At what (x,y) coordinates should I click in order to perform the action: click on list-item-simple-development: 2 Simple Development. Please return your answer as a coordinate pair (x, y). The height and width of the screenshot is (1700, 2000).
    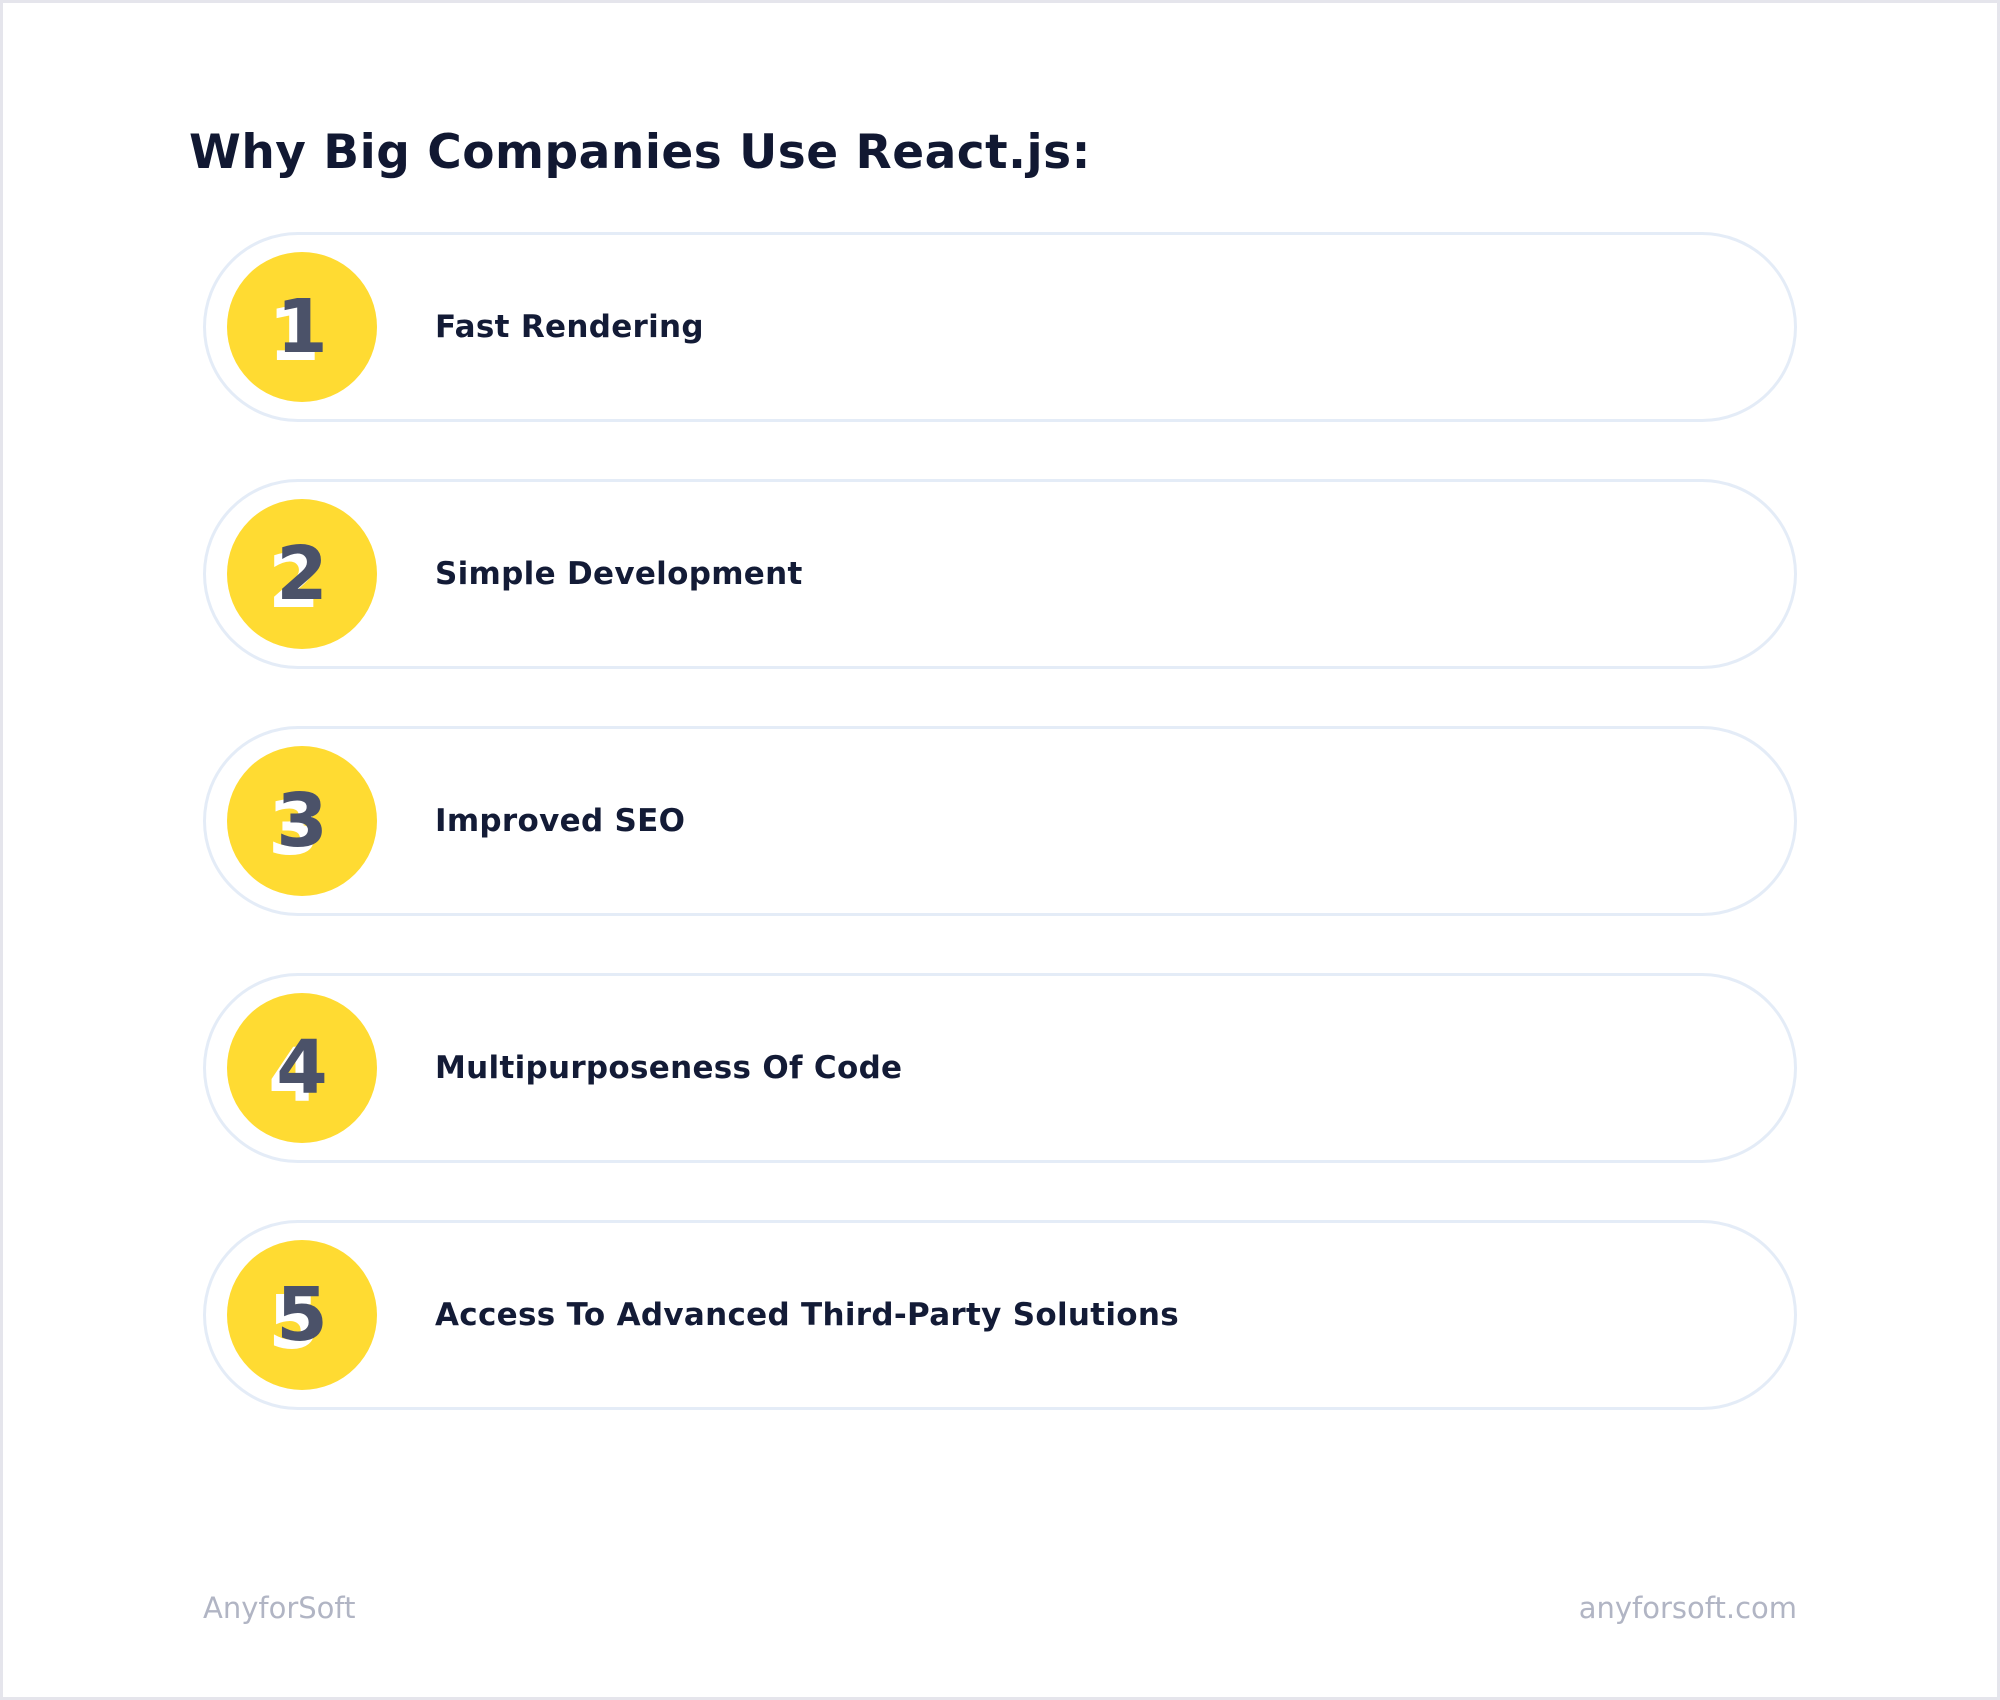
    Looking at the image, I should click on (1000, 574).